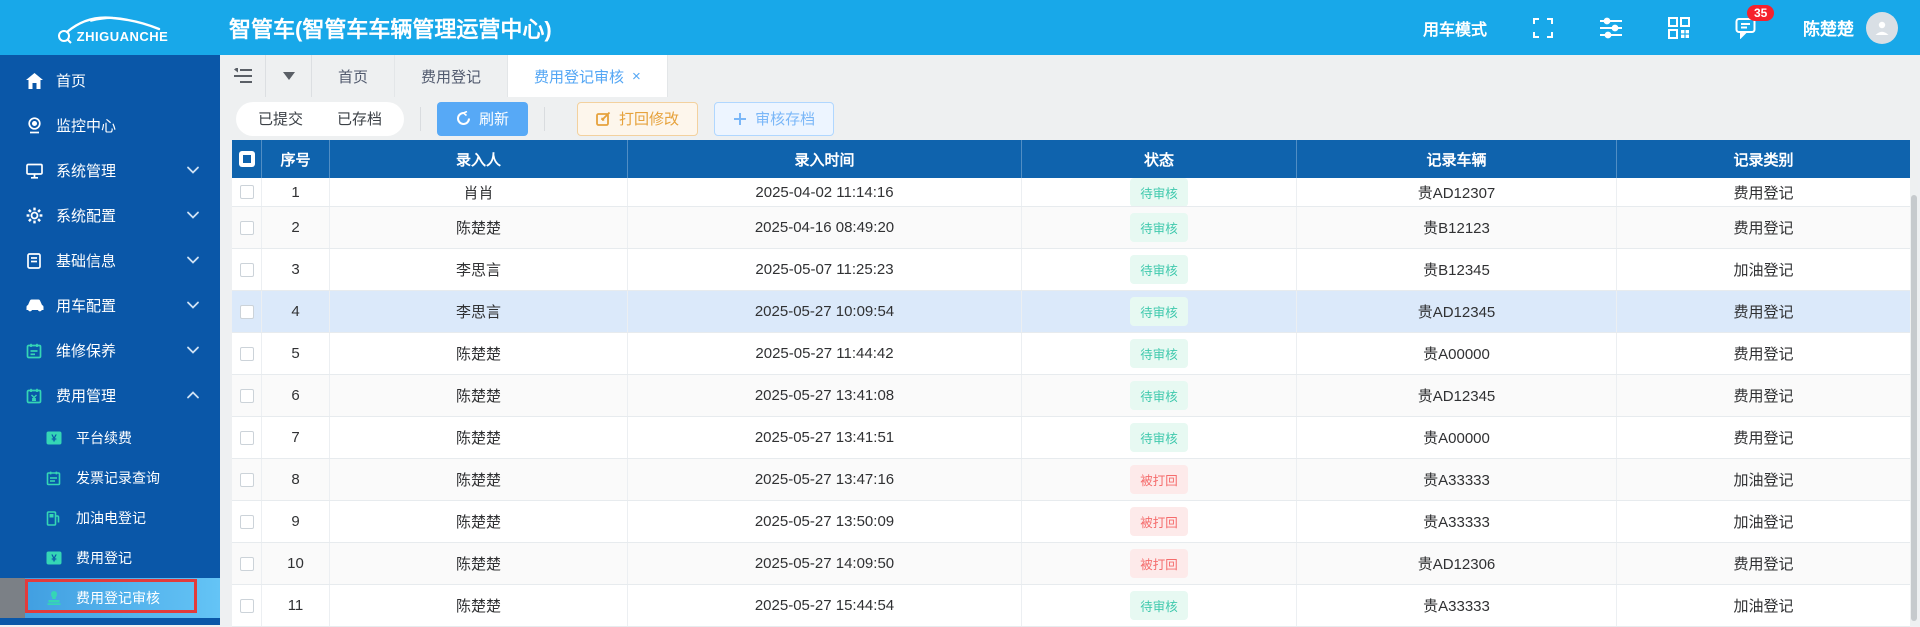 This screenshot has height=627, width=1920. I want to click on scrollbar-thumb, so click(1914, 408).